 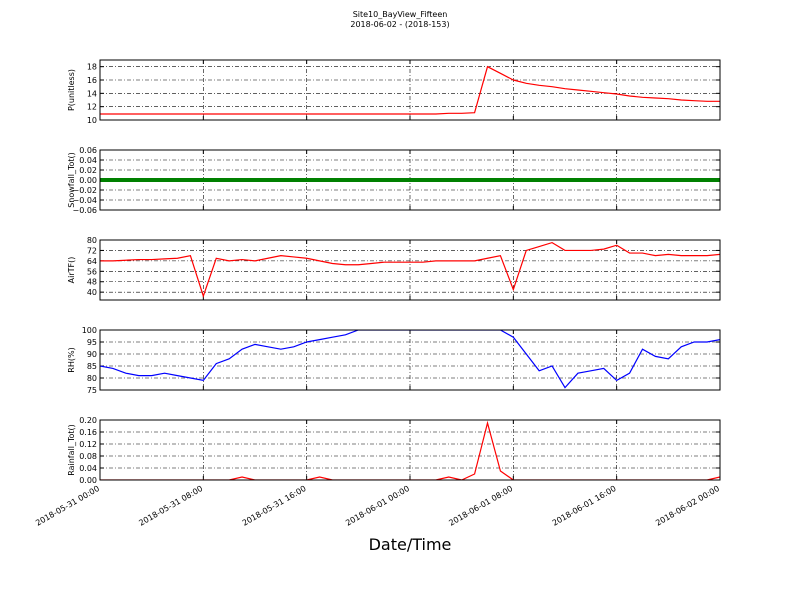 I want to click on y-tick-label: 12, so click(x=92, y=107).